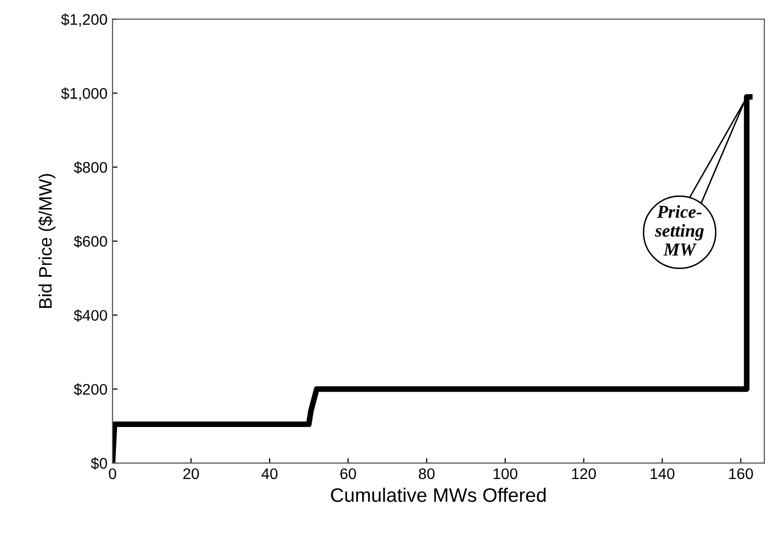  I want to click on y-axis-title: Bid Price ($/MW), so click(47, 241).